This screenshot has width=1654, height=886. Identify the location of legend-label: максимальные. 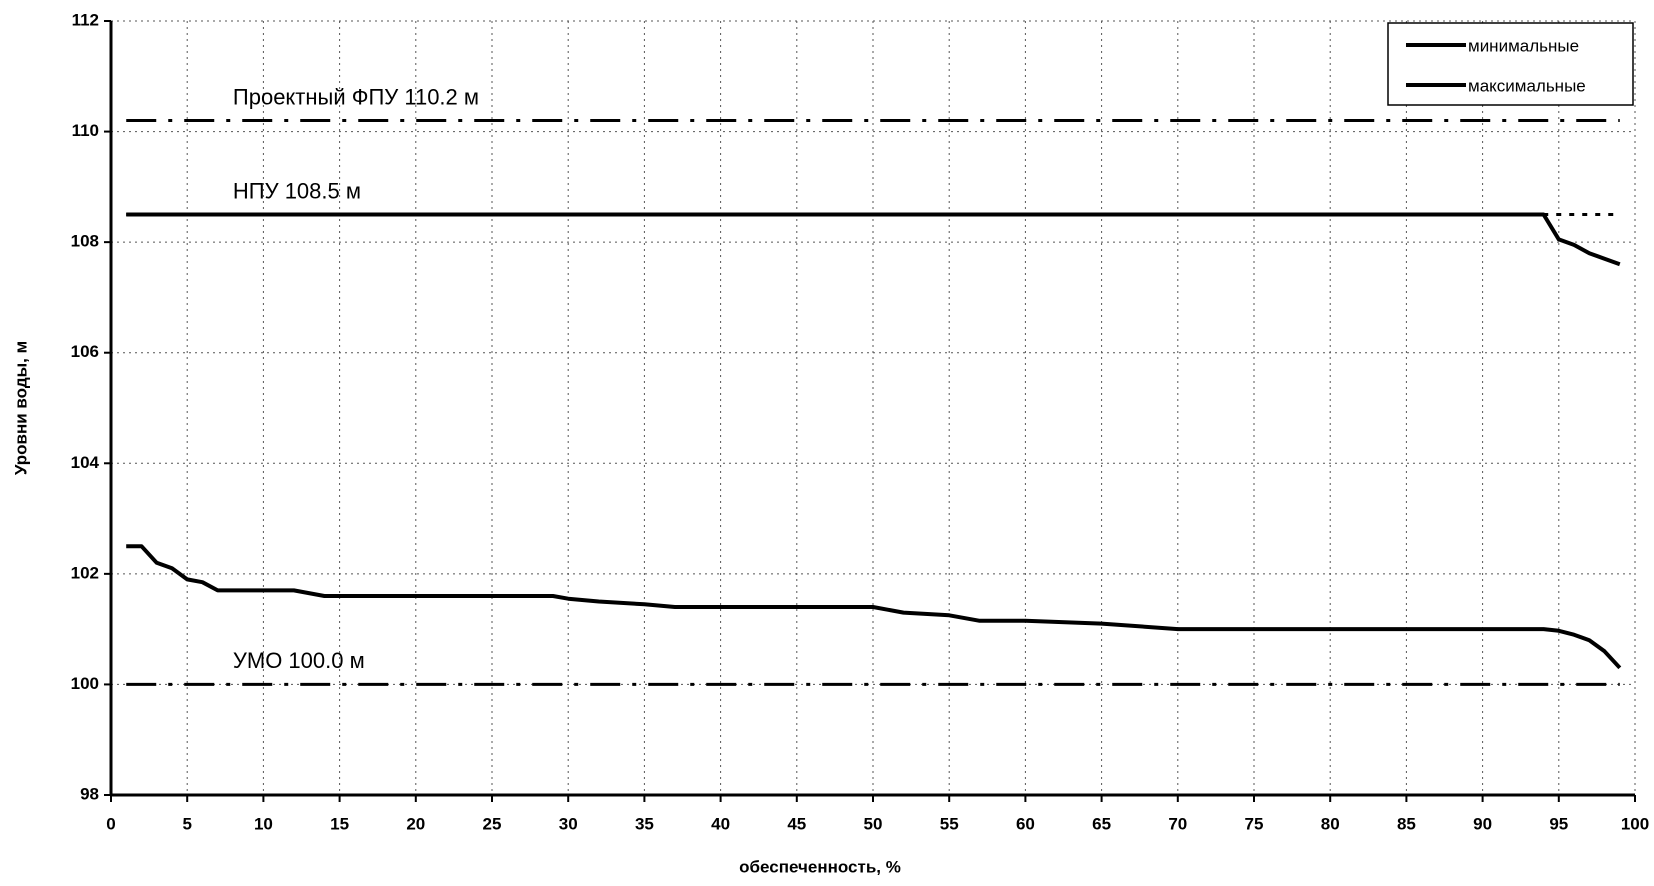
(1527, 85).